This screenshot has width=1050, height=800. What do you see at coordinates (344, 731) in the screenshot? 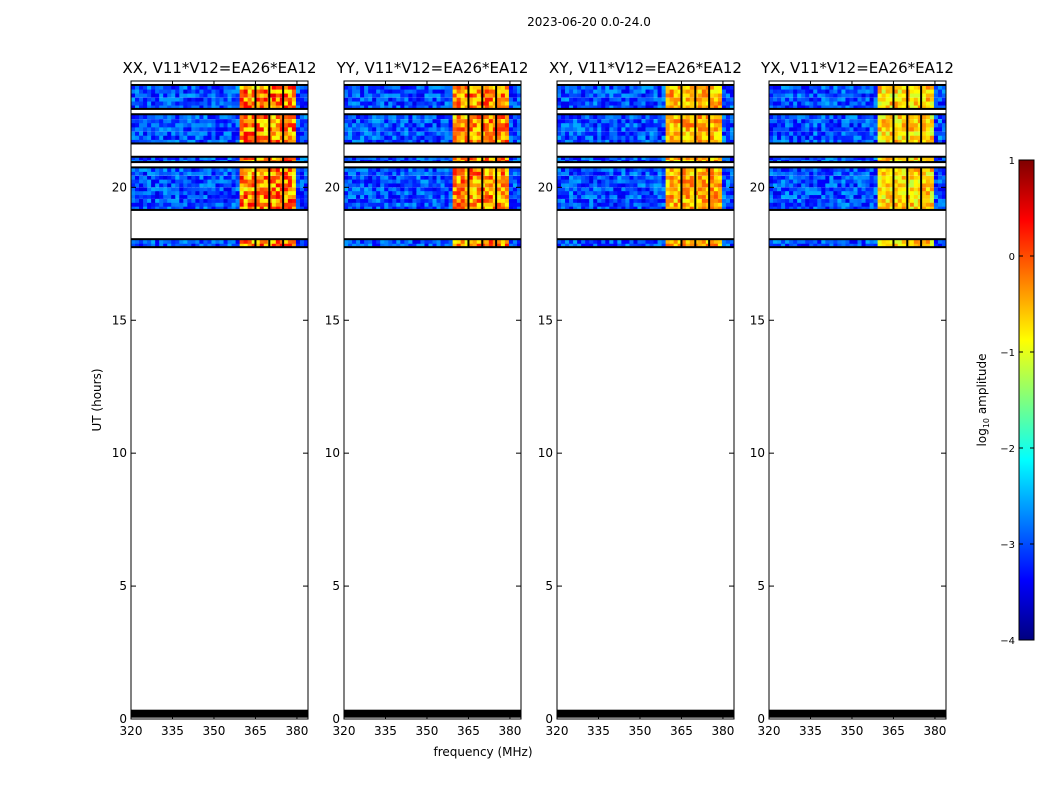
I see `x-tick-label: 320` at bounding box center [344, 731].